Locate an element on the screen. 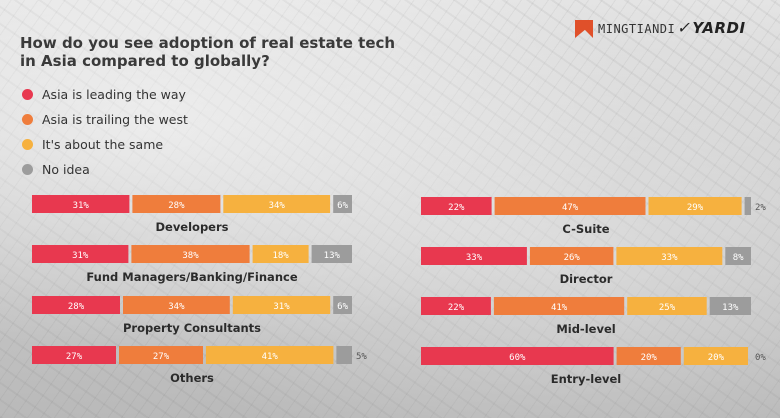 Image resolution: width=780 pixels, height=418 pixels. category-label: Entry-level is located at coordinates (586, 379).